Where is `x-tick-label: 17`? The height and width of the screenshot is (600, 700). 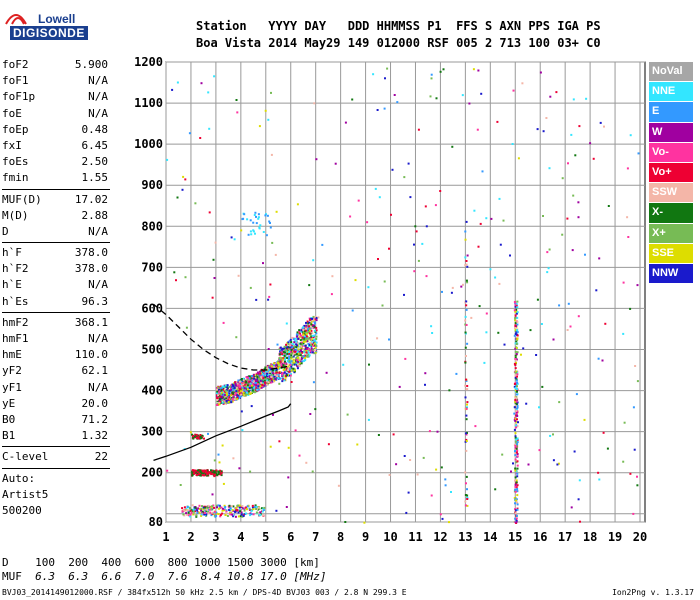
x-tick-label: 17 is located at coordinates (565, 537).